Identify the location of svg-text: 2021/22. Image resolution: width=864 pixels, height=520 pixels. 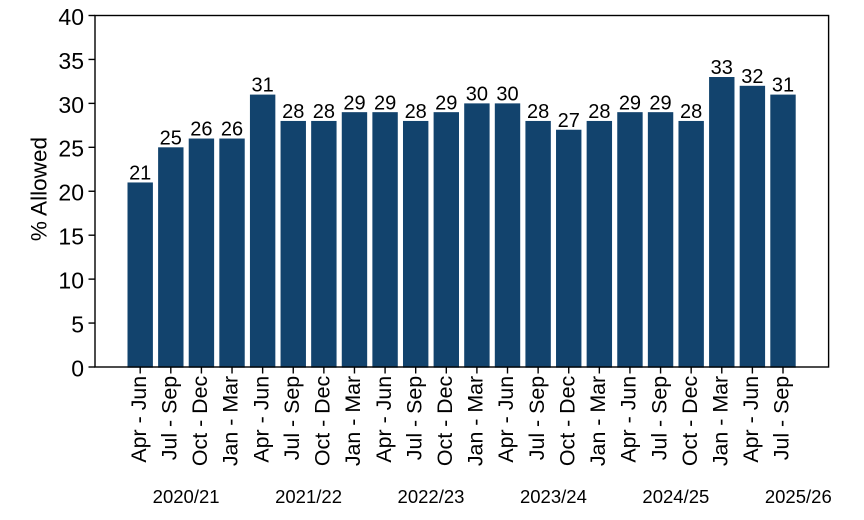
(308, 496).